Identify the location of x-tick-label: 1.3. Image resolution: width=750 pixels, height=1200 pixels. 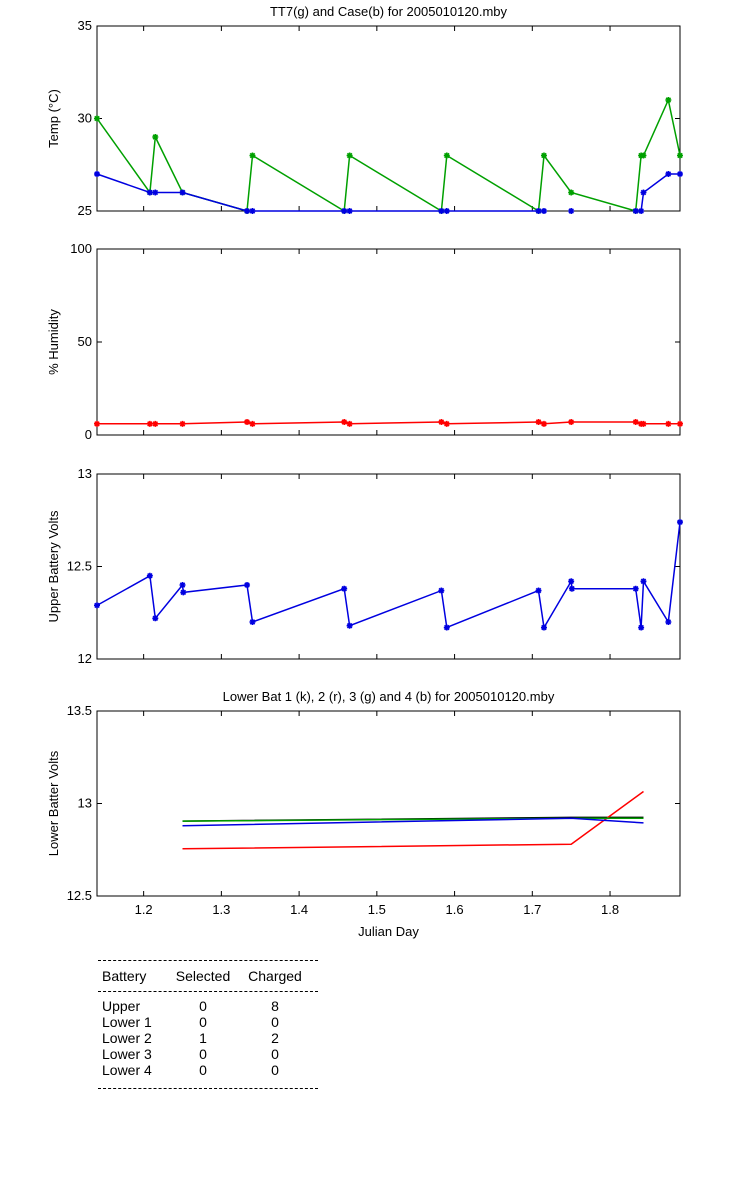
(221, 909).